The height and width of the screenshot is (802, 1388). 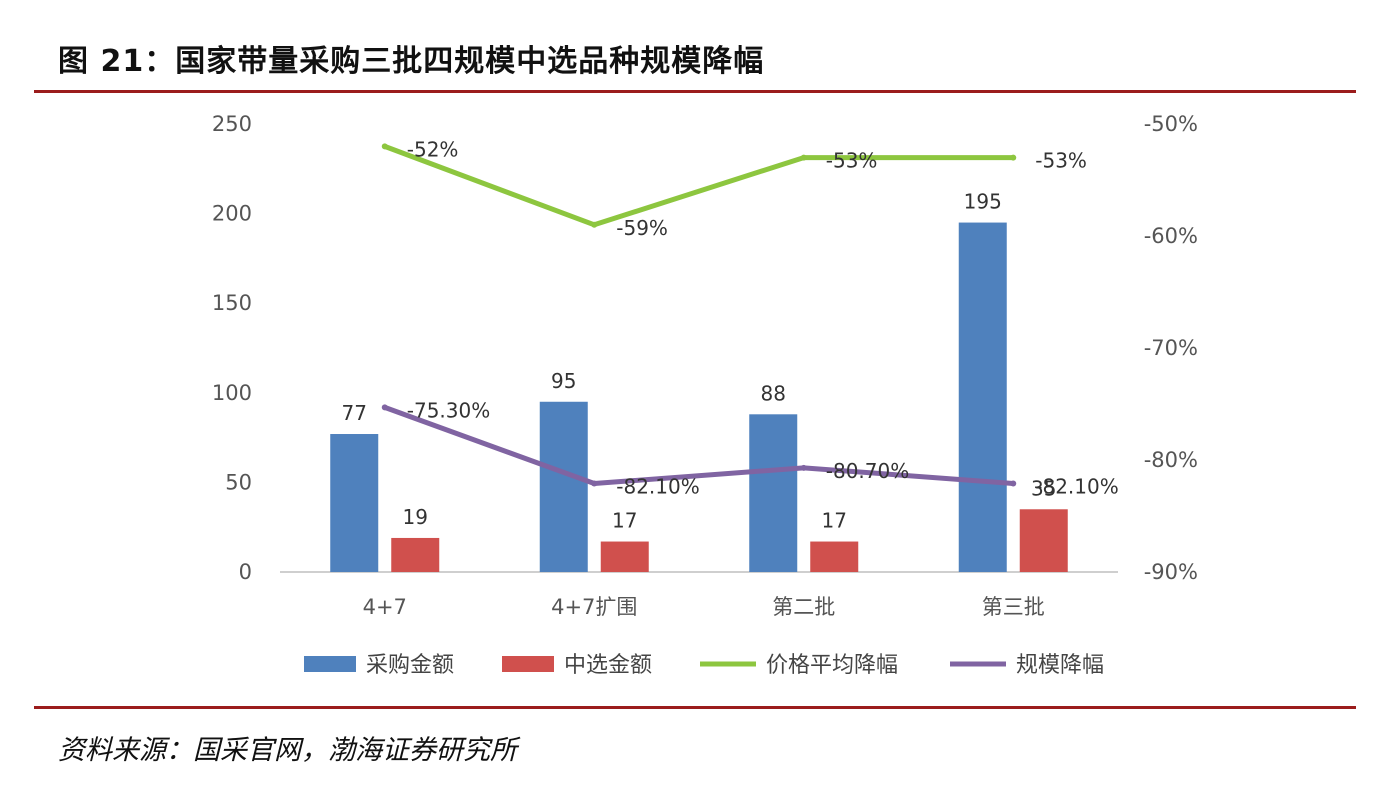 I want to click on x-category-label: 4+7, so click(x=385, y=607).